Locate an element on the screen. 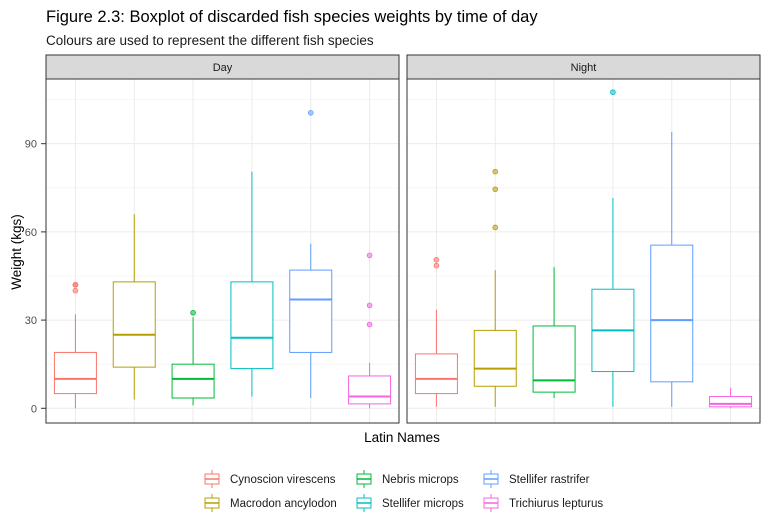 The width and height of the screenshot is (768, 528). y-tick-label: 30 is located at coordinates (31, 321).